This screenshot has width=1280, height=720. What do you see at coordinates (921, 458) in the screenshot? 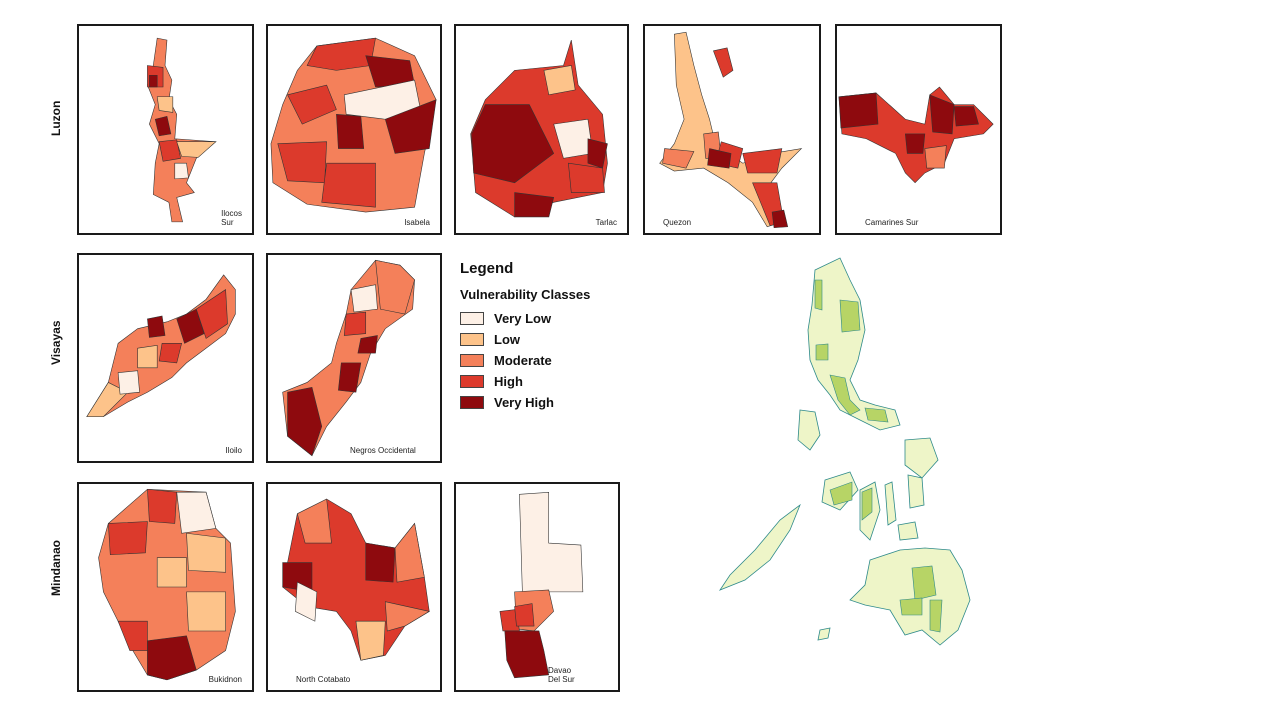
I see `island-samar` at bounding box center [921, 458].